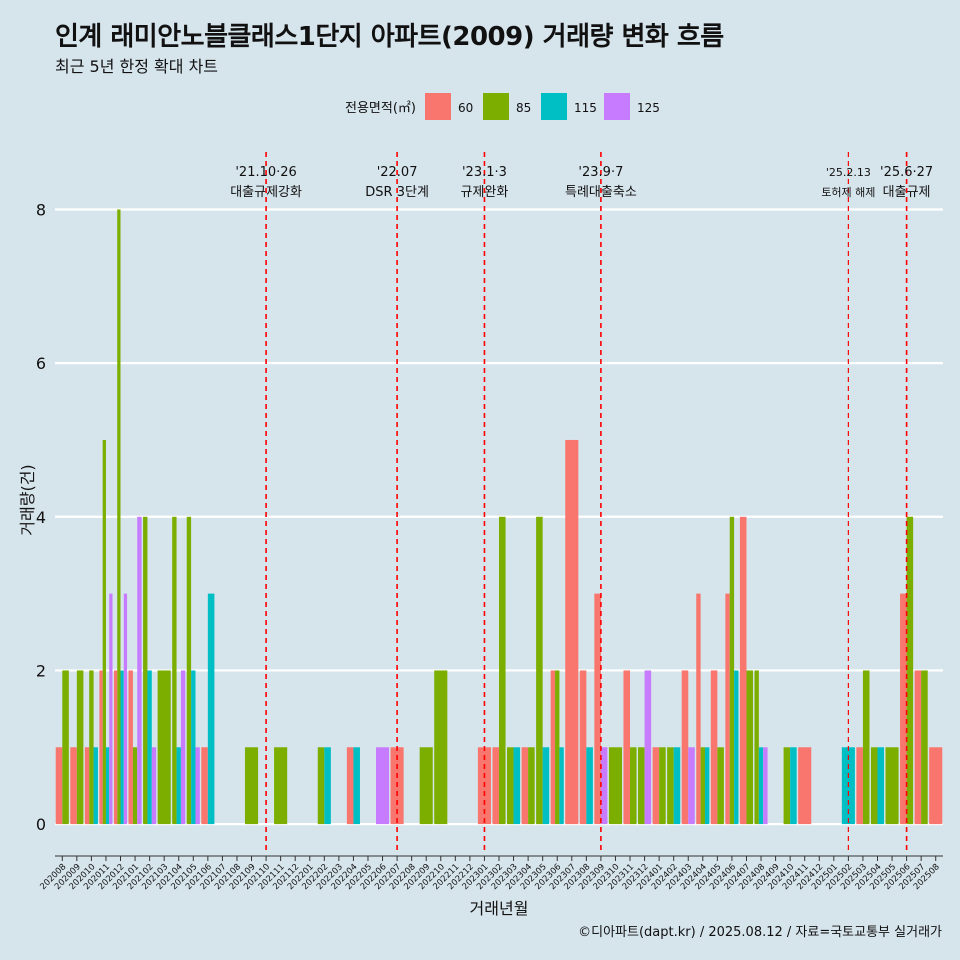 Image resolution: width=960 pixels, height=960 pixels. Describe the element at coordinates (484, 172) in the screenshot. I see `event-date-202301: '23.1·3` at that location.